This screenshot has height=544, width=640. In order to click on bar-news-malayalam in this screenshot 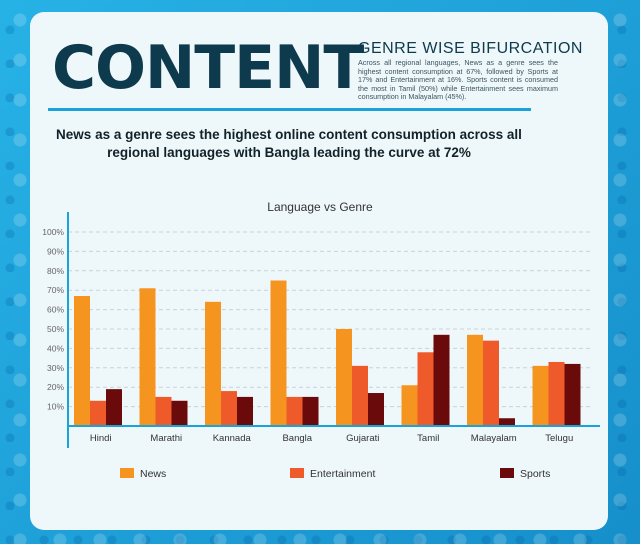, I will do `click(475, 380)`.